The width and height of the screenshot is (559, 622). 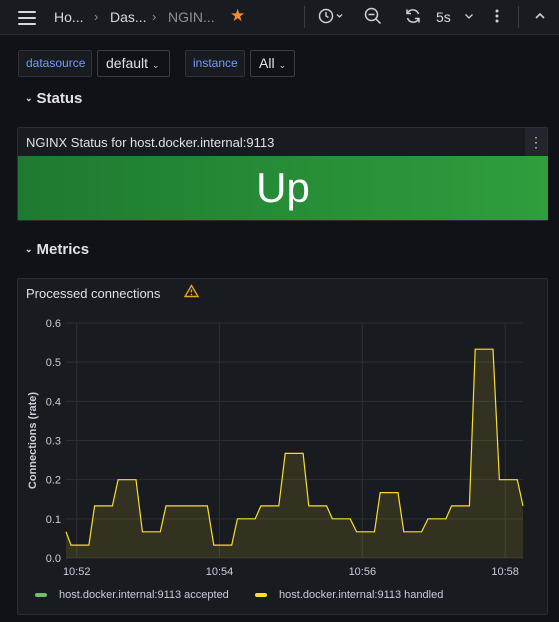 I want to click on refresh-interval-picker: 5s, so click(x=443, y=17).